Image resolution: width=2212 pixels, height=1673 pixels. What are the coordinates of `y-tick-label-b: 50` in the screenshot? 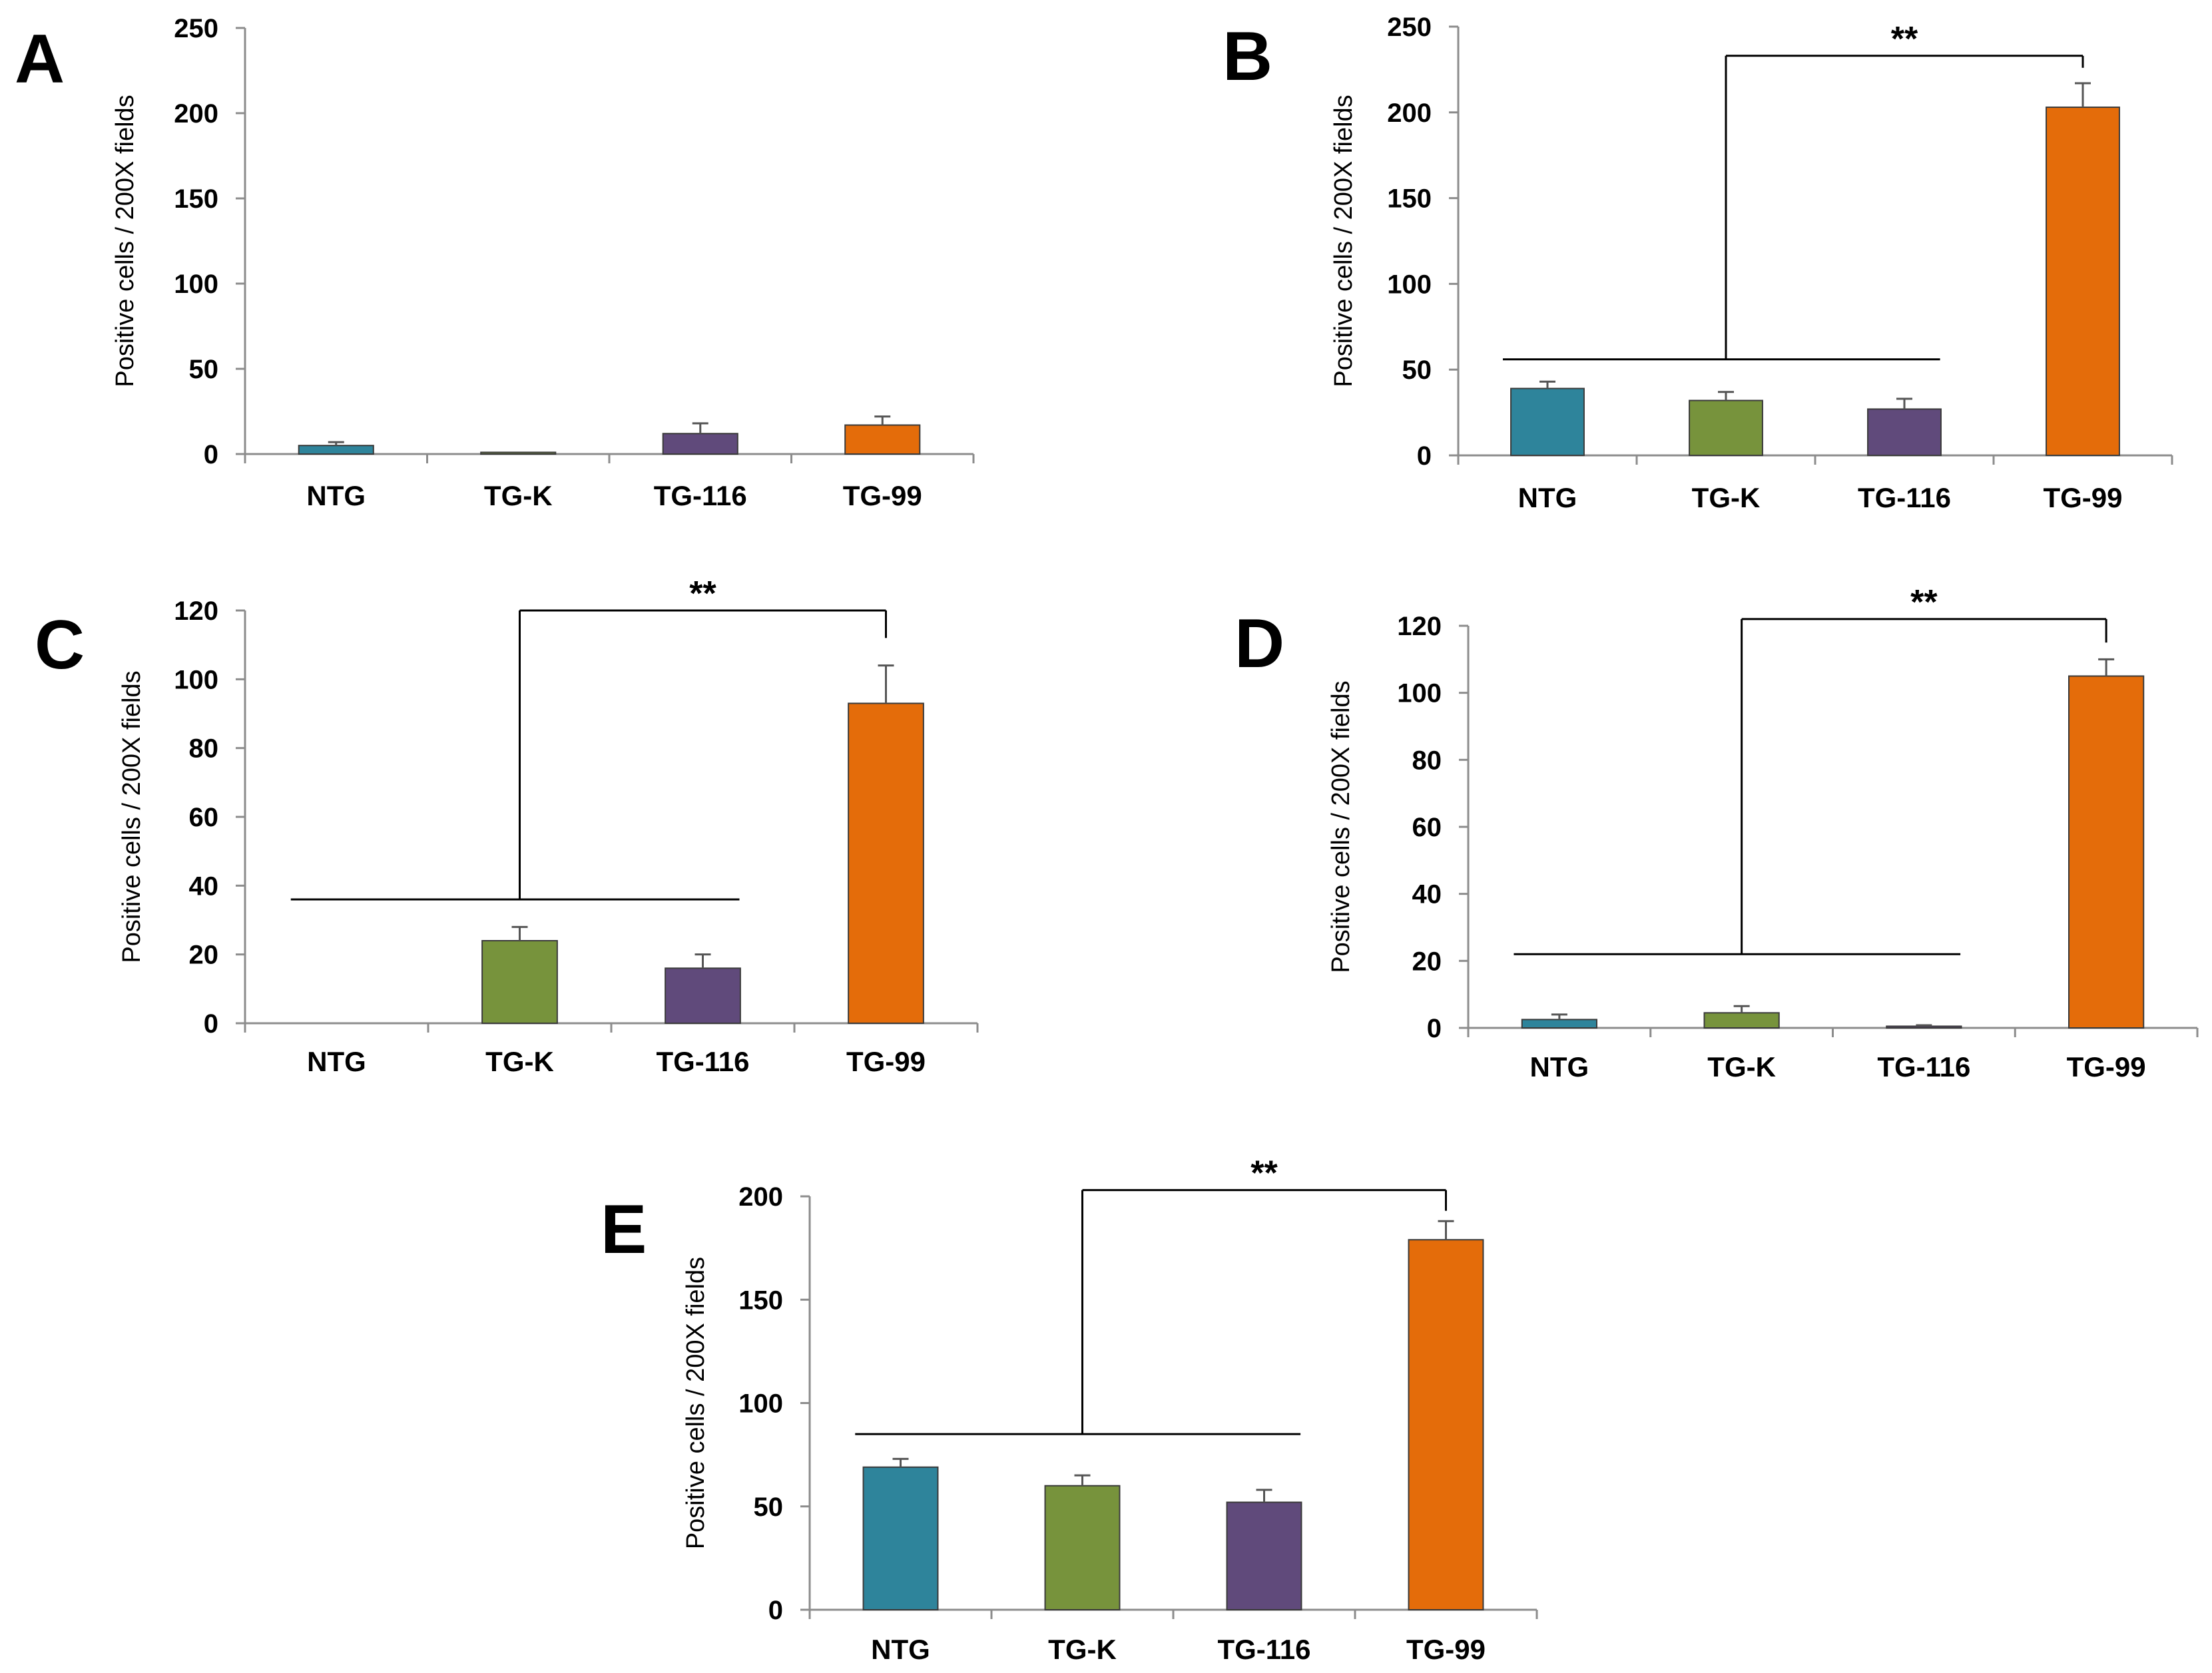 It's located at (1417, 370).